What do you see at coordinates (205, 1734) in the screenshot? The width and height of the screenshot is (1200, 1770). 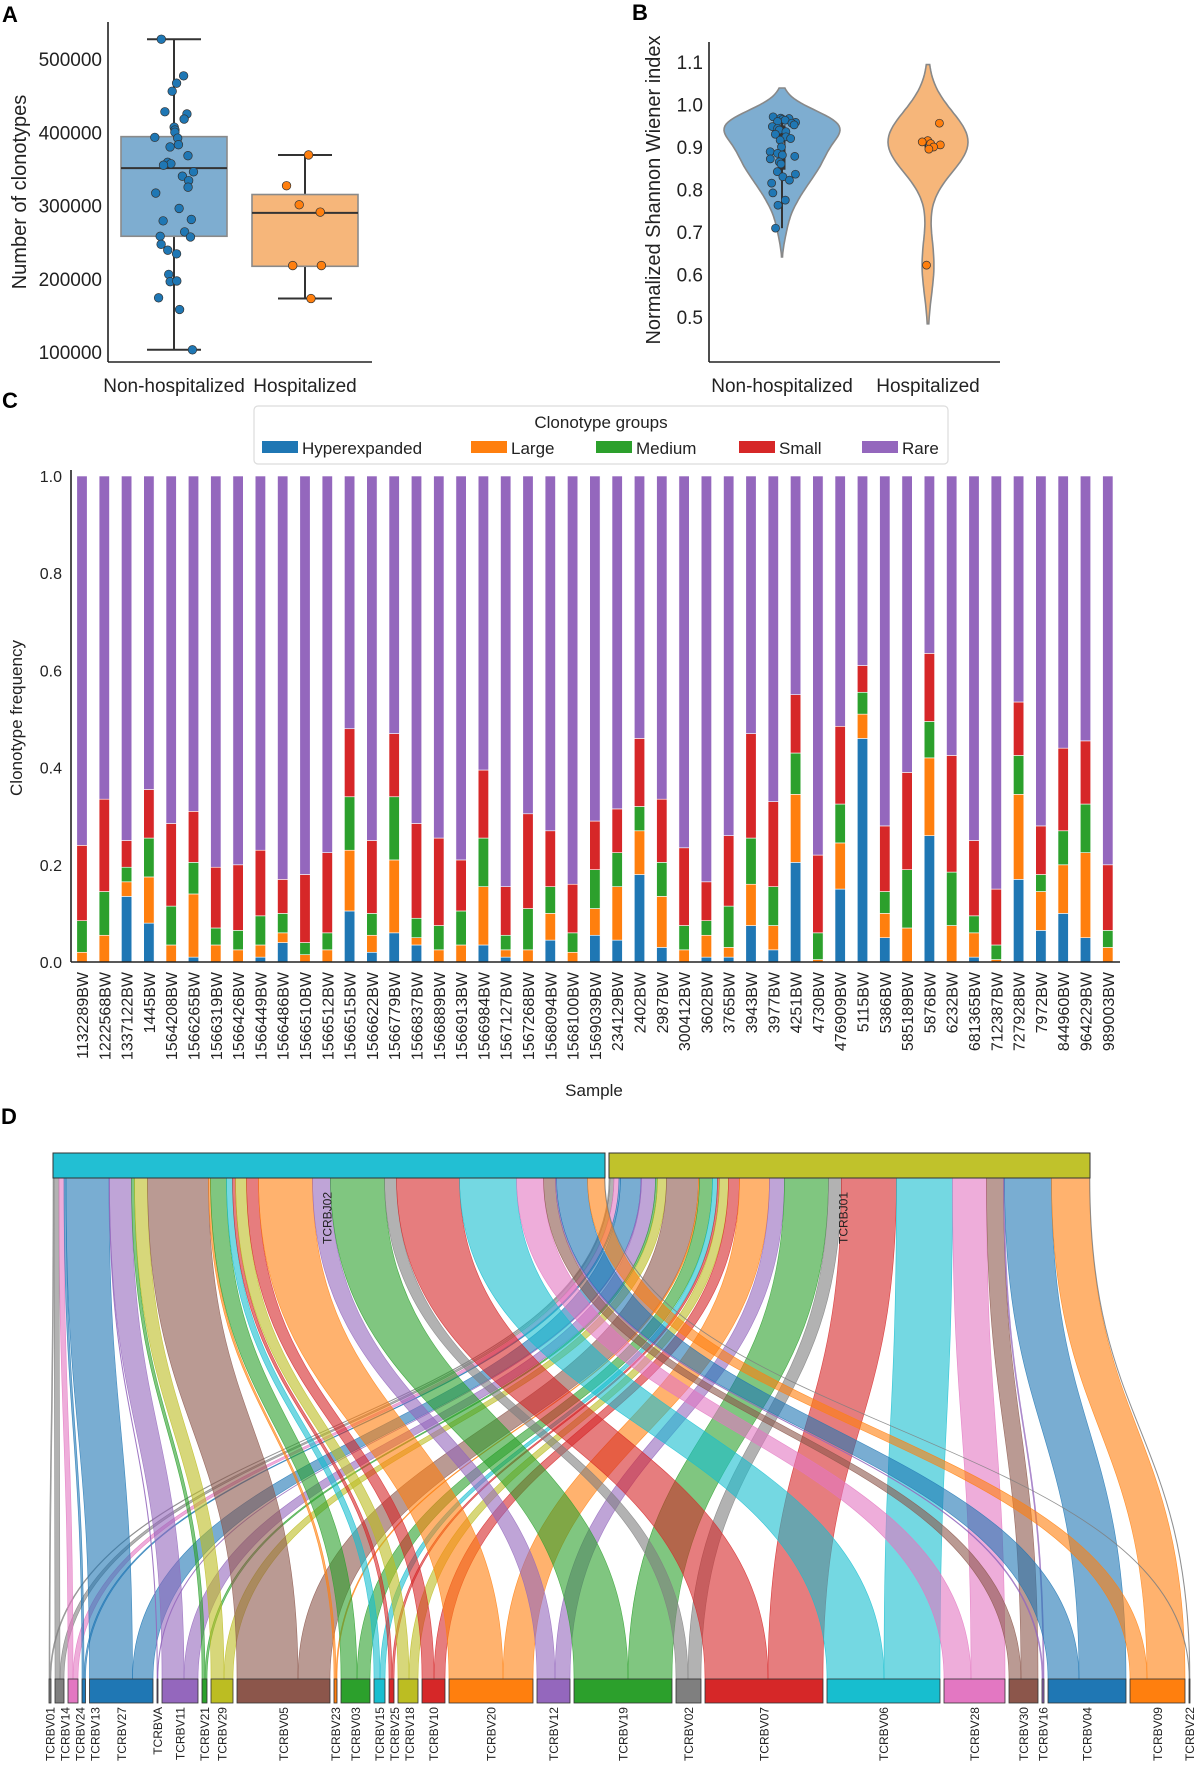 I see `d-target-label: TCRBV21` at bounding box center [205, 1734].